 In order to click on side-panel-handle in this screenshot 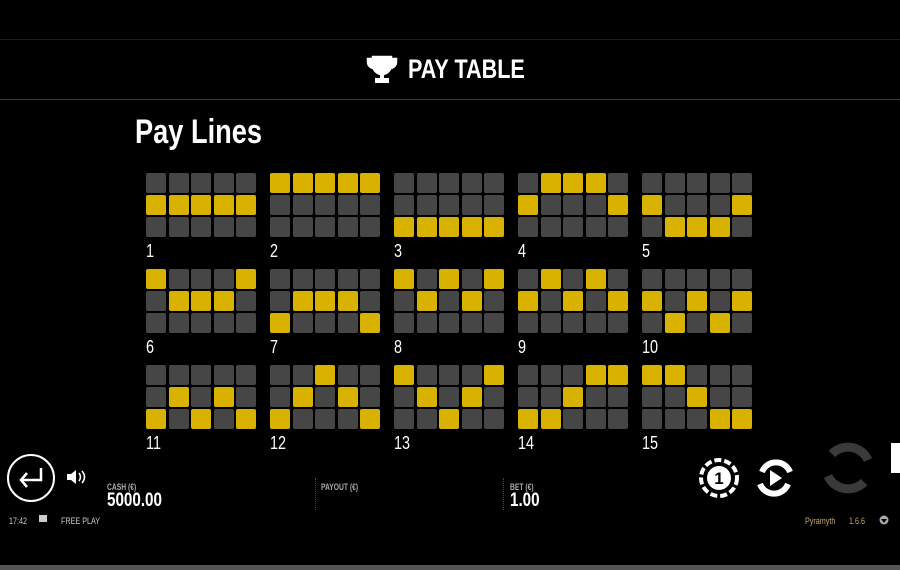, I will do `click(895, 458)`.